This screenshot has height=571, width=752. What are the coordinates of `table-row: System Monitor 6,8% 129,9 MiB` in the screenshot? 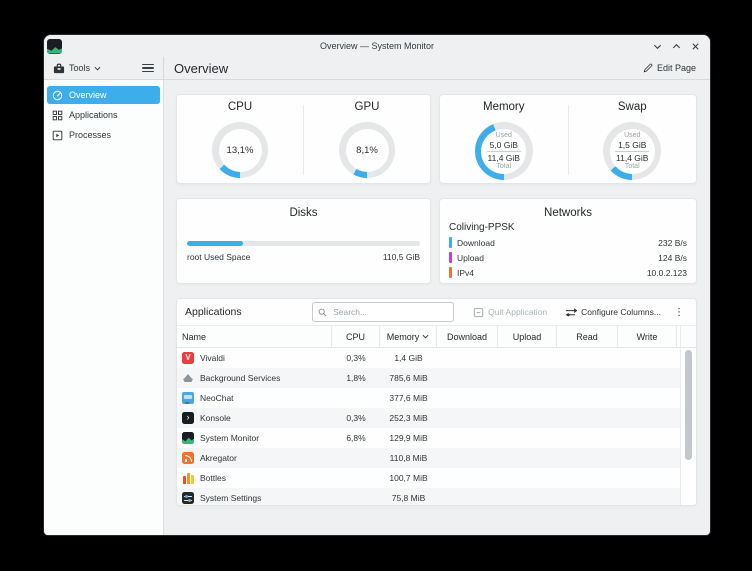 It's located at (428, 438).